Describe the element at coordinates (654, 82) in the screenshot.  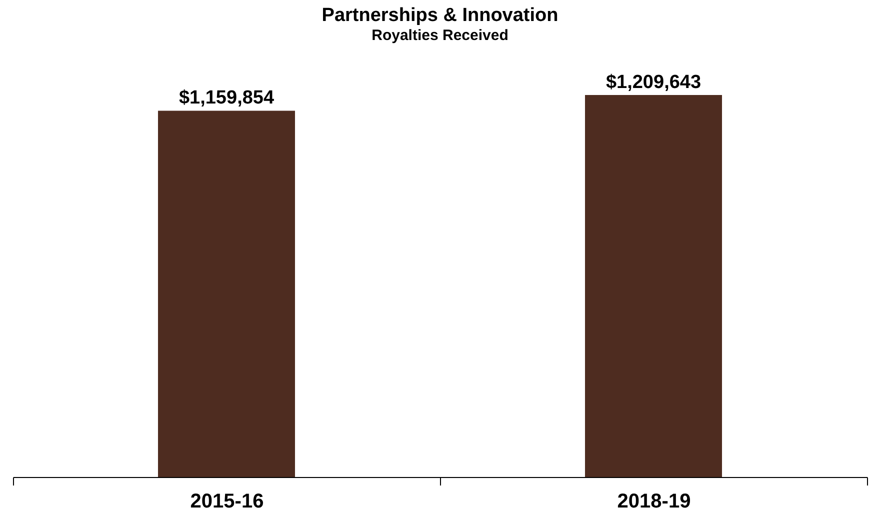
I see `data-label: $1,209,643` at that location.